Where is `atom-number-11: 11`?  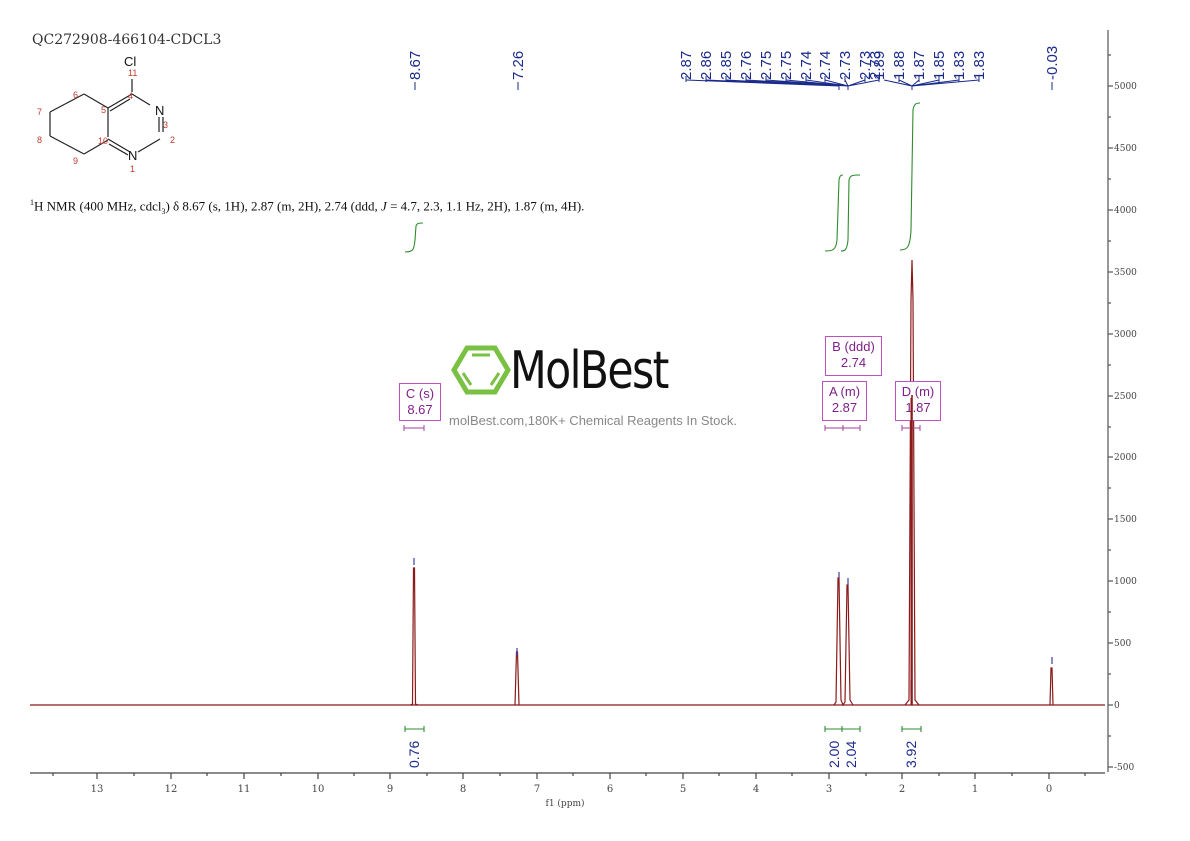 atom-number-11: 11 is located at coordinates (132, 73).